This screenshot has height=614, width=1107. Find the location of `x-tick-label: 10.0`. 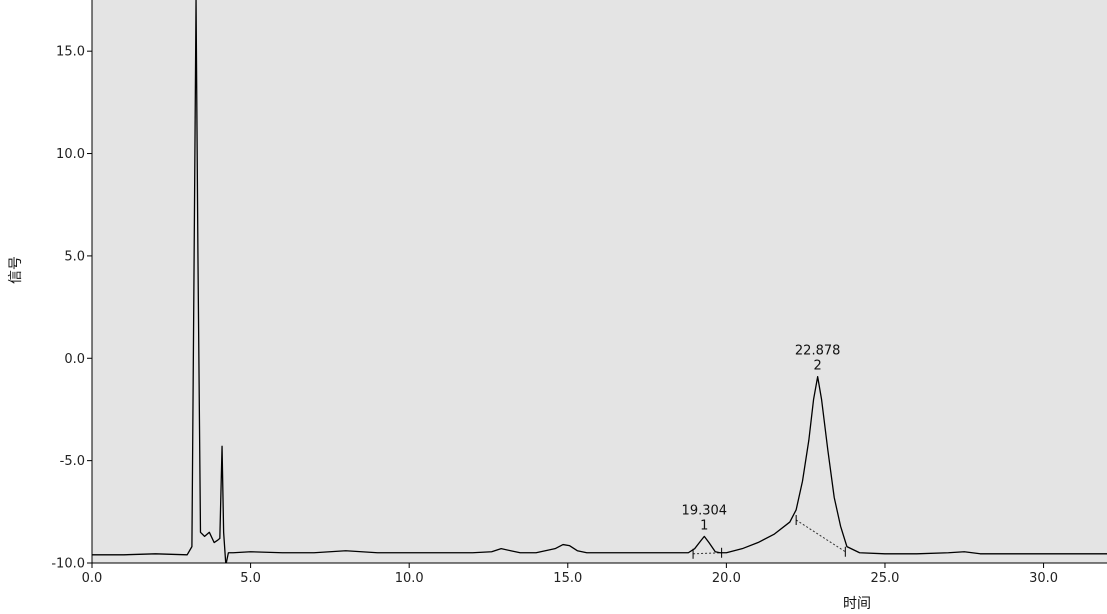

x-tick-label: 10.0 is located at coordinates (409, 578).